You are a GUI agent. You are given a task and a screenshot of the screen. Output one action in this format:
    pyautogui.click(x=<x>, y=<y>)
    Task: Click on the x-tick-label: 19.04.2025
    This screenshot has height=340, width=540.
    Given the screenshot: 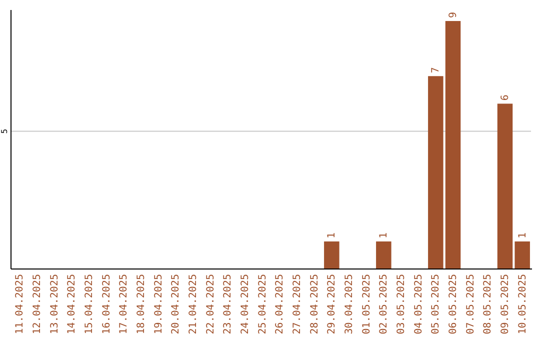 What is the action you would take?
    pyautogui.click(x=158, y=304)
    